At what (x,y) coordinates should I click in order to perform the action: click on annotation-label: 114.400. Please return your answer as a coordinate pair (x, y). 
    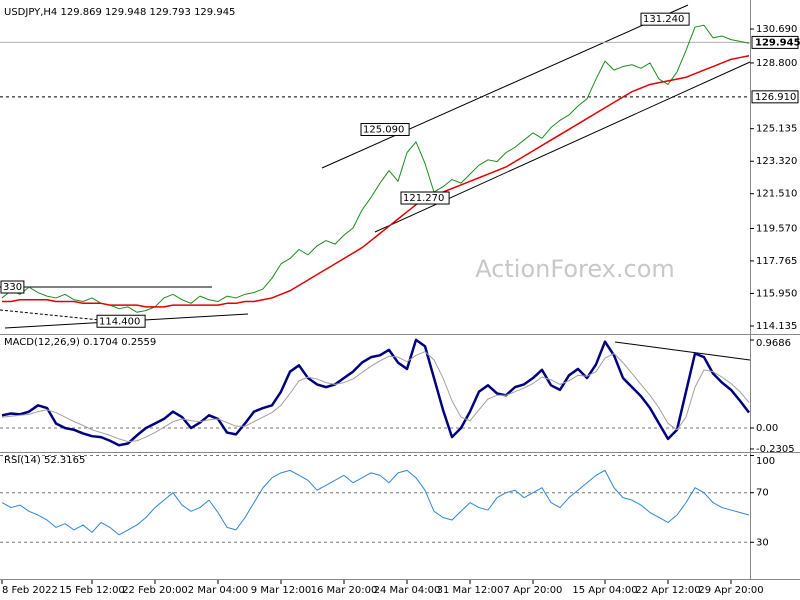
    Looking at the image, I should click on (119, 321).